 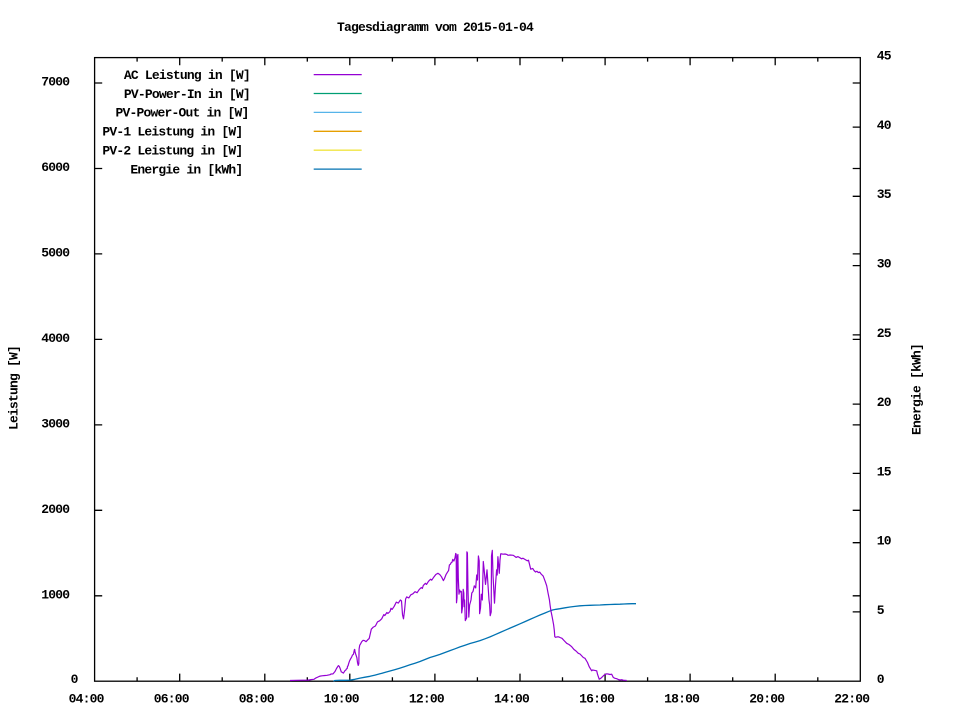 What do you see at coordinates (597, 698) in the screenshot?
I see `svg-text: 16:00` at bounding box center [597, 698].